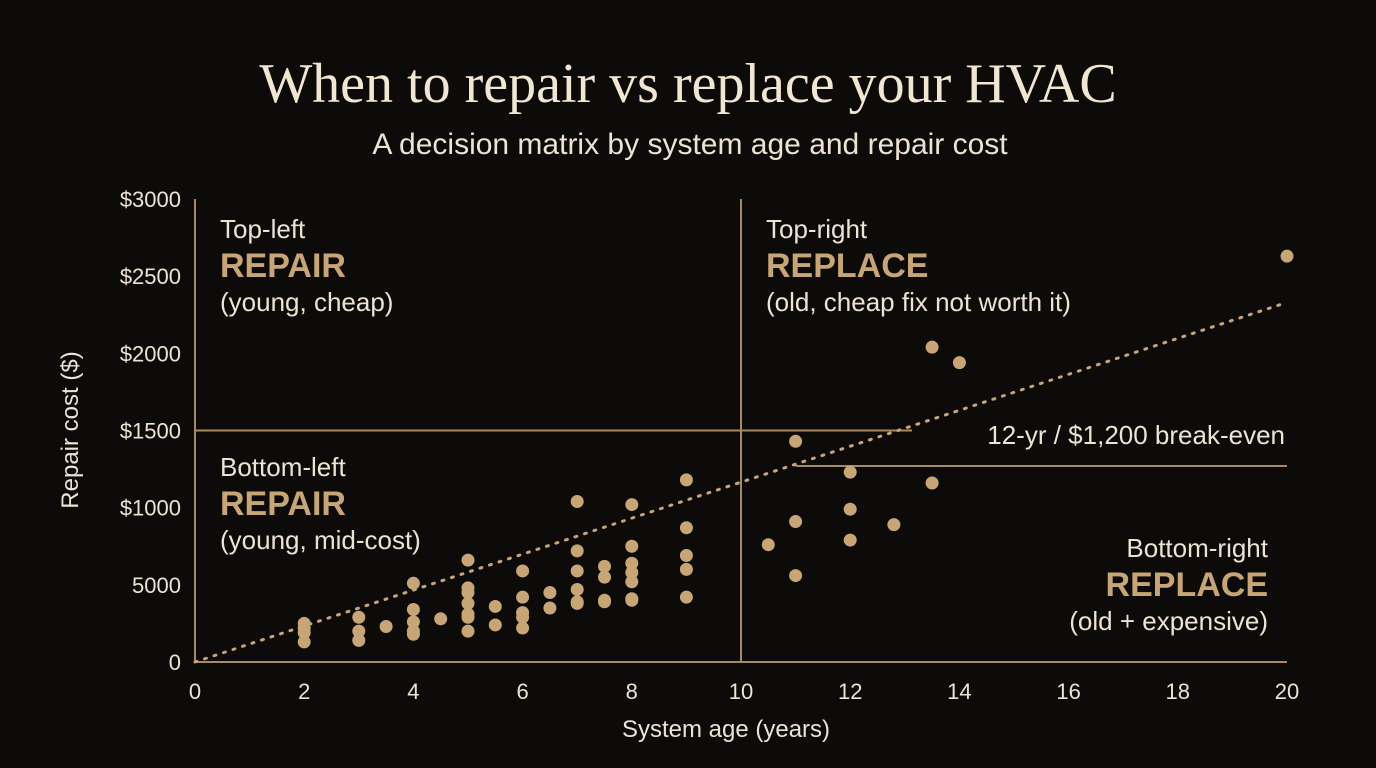 The height and width of the screenshot is (768, 1376). Describe the element at coordinates (1068, 691) in the screenshot. I see `x-tick-label: 16` at that location.